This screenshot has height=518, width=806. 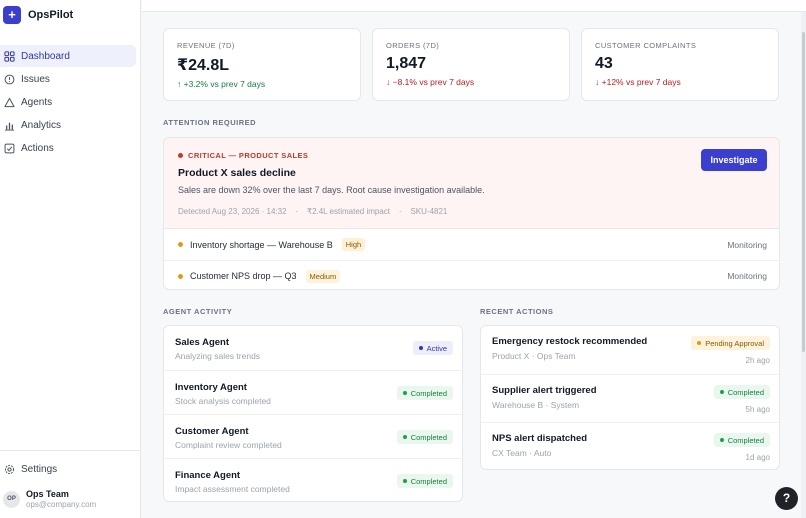 What do you see at coordinates (41, 125) in the screenshot?
I see `sidebar-item-label: Analytics` at bounding box center [41, 125].